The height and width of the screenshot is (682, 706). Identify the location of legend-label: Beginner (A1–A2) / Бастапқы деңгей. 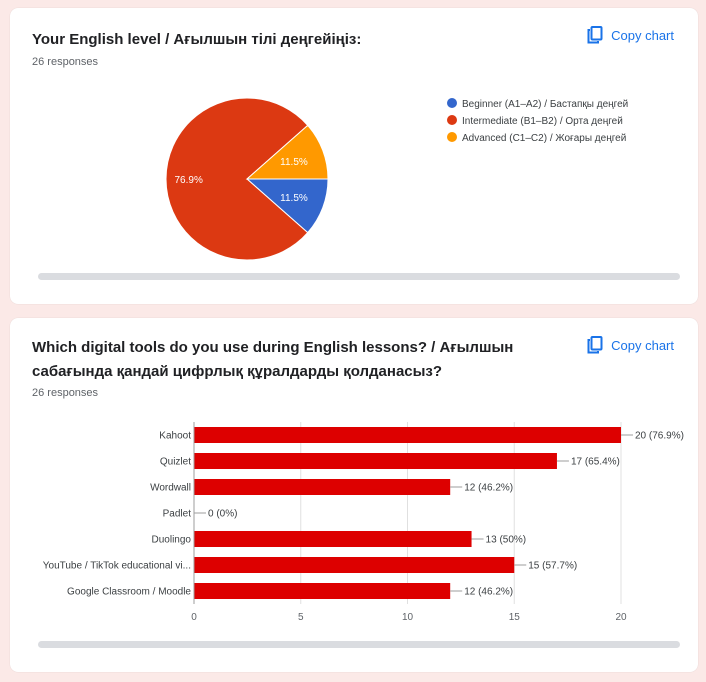
(545, 104).